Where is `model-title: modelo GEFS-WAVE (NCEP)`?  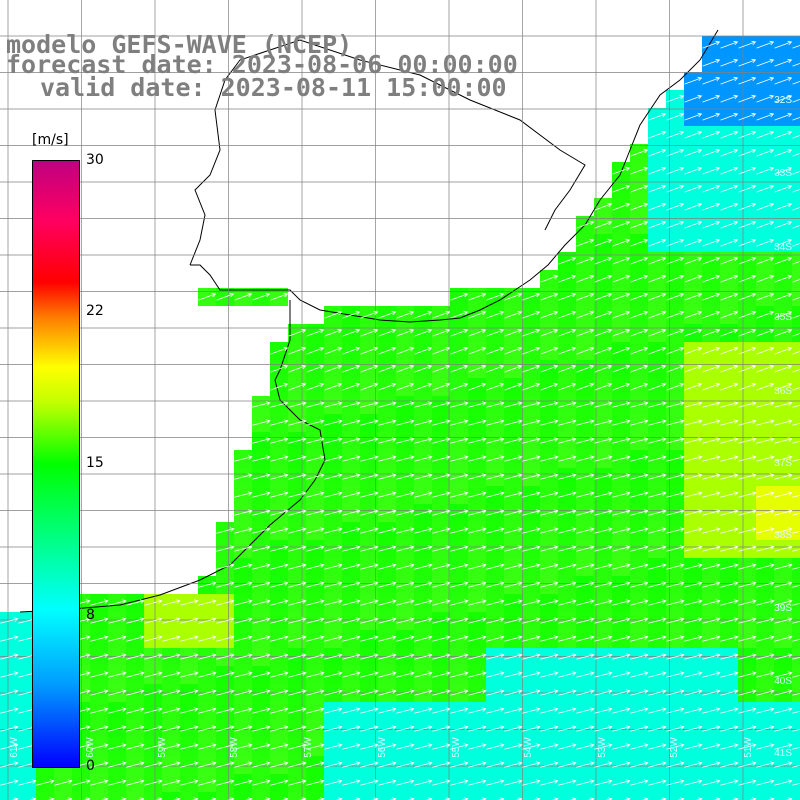 model-title: modelo GEFS-WAVE (NCEP) is located at coordinates (179, 44).